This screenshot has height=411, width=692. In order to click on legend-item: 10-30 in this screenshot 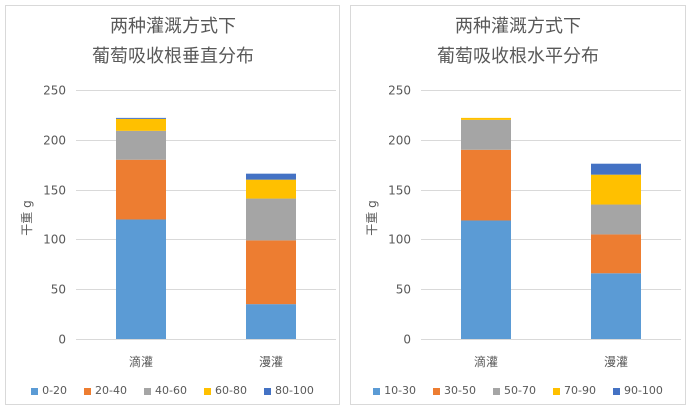, I will do `click(394, 391)`.